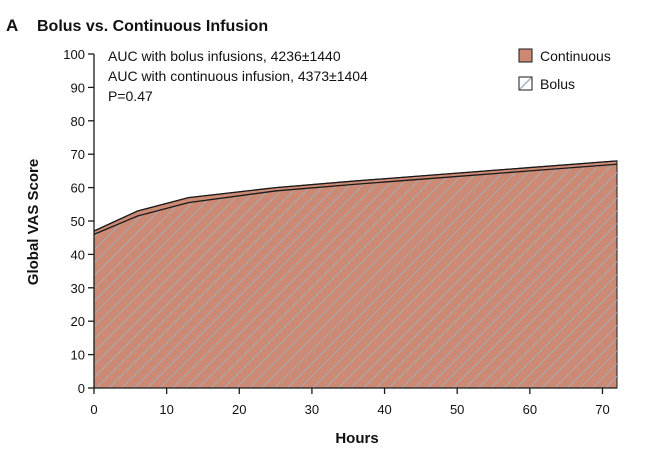 The height and width of the screenshot is (464, 652). I want to click on y-axis: 0 10 20 30 40 50 60 70 80 90 100, so click(79, 221).